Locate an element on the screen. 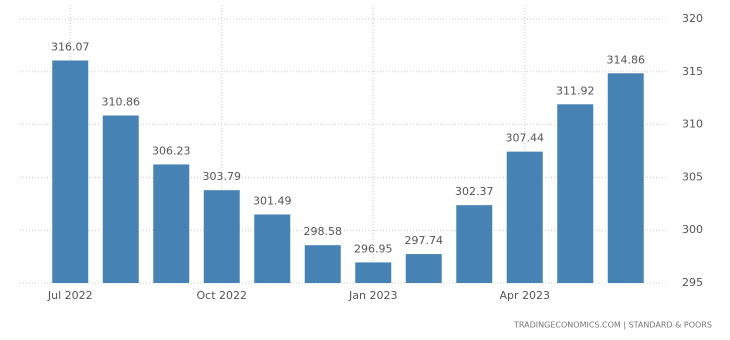  source: TRADINGECONOMICS.COM | STANDARD & POORS is located at coordinates (612, 325).